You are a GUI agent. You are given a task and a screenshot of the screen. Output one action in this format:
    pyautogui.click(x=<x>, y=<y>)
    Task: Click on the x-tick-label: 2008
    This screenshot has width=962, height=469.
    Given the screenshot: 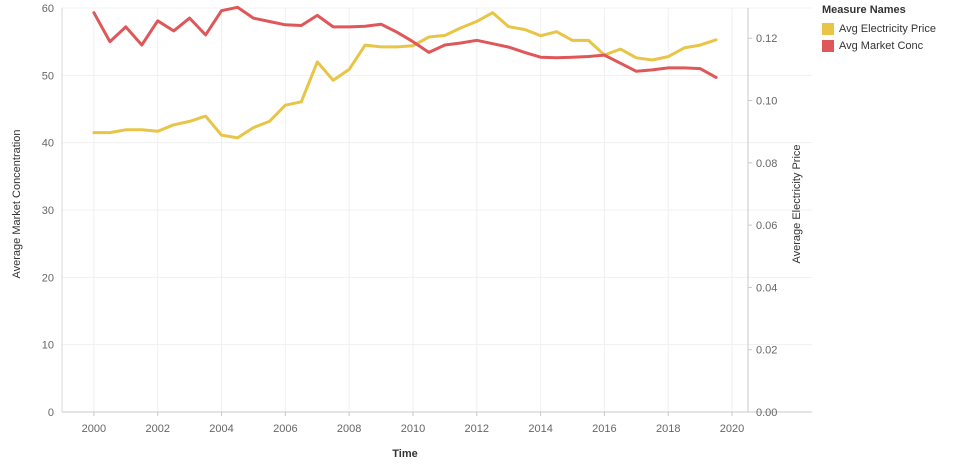 What is the action you would take?
    pyautogui.click(x=349, y=429)
    